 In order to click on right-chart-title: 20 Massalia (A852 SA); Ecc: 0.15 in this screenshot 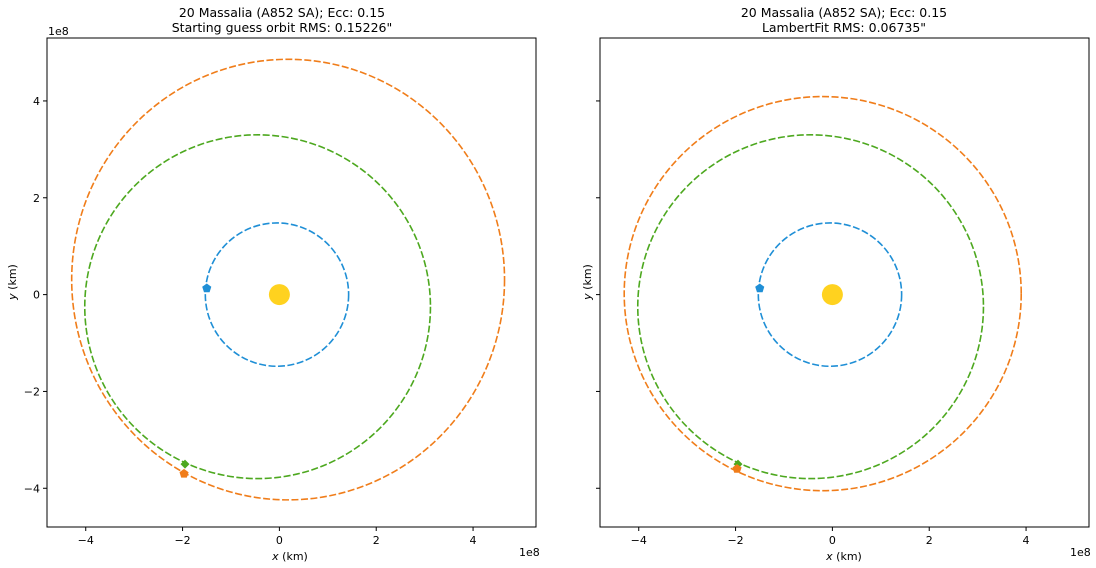, I will do `click(844, 12)`.